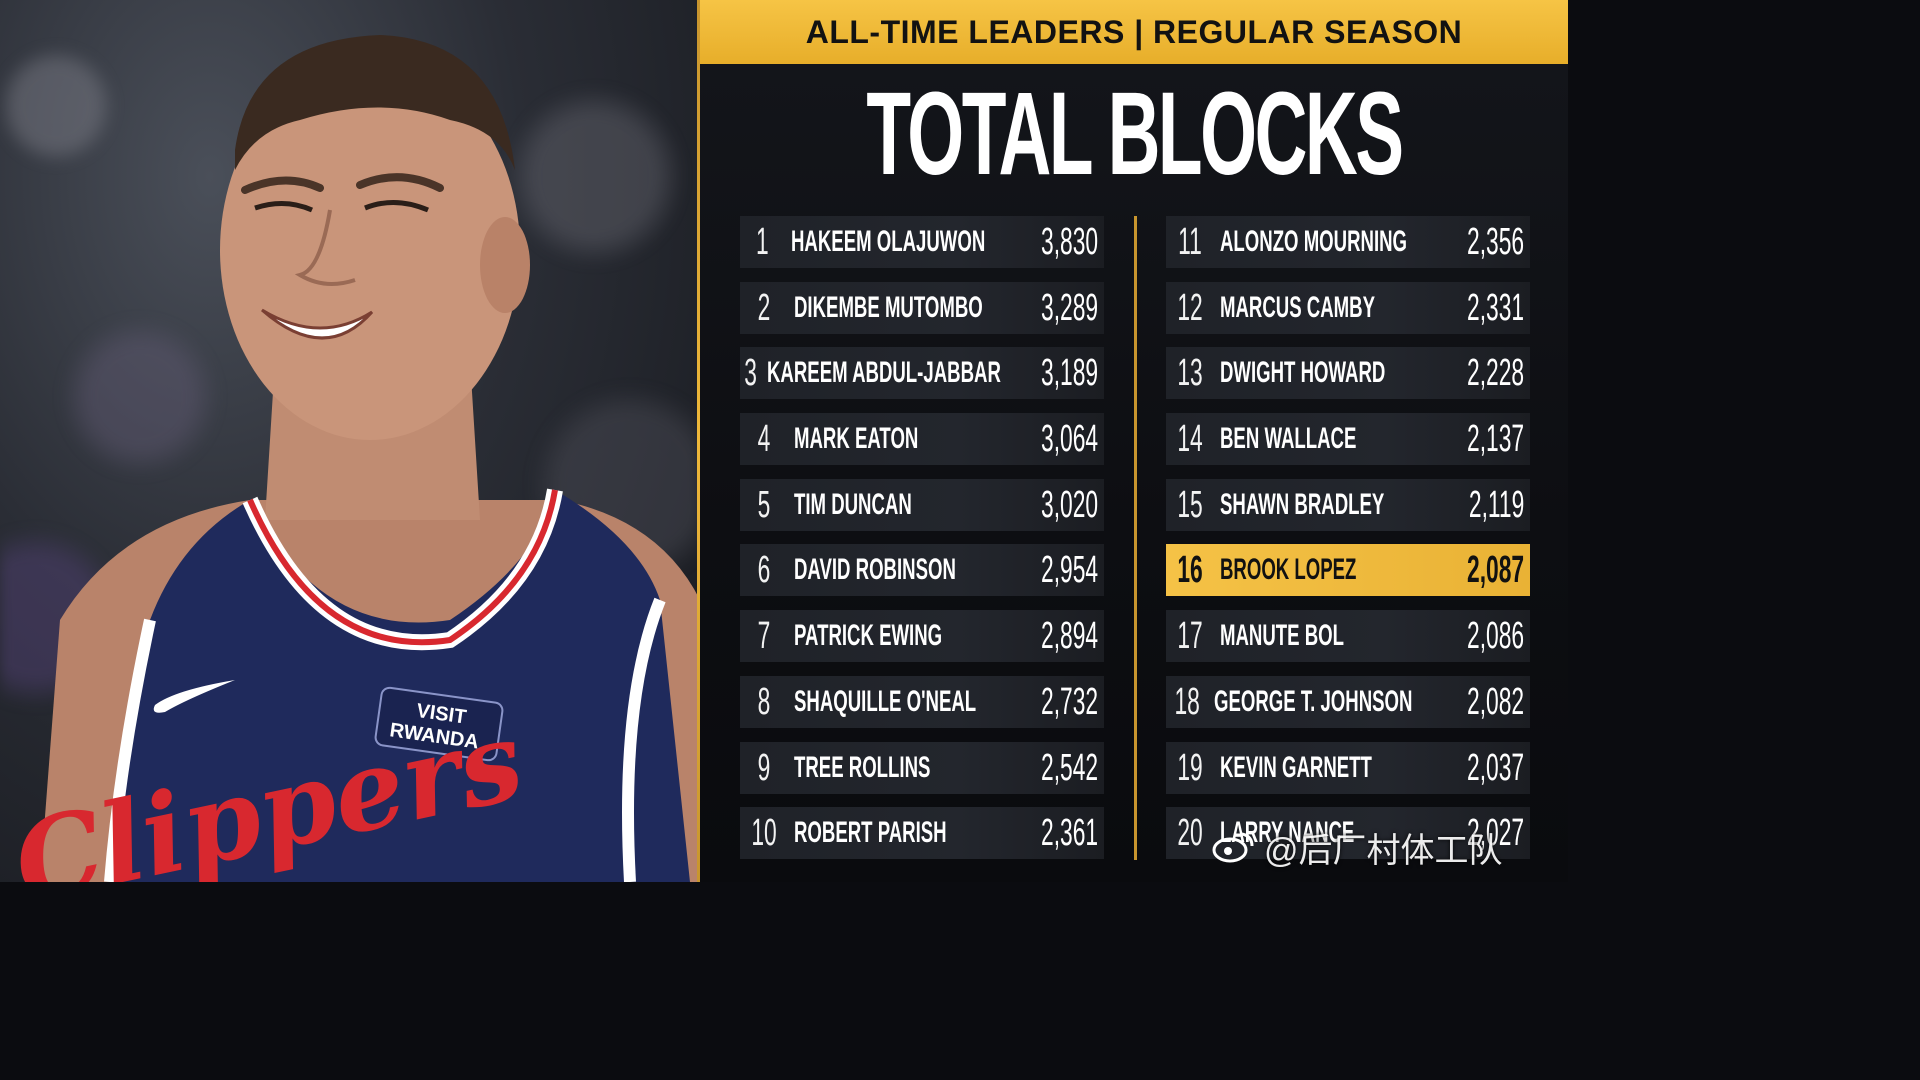  Describe the element at coordinates (1282, 636) in the screenshot. I see `player-name: MANUTE BOL` at that location.